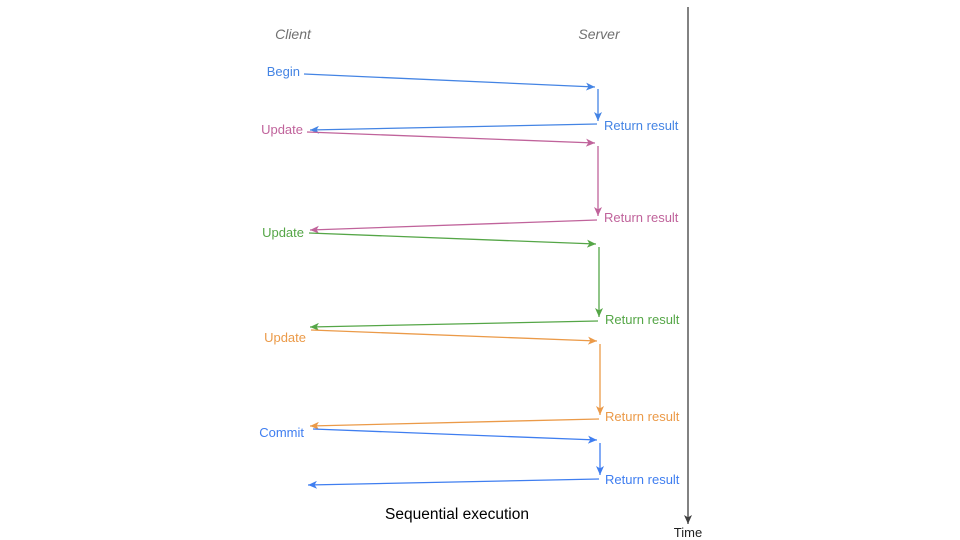  I want to click on server-column-header: Server, so click(599, 34).